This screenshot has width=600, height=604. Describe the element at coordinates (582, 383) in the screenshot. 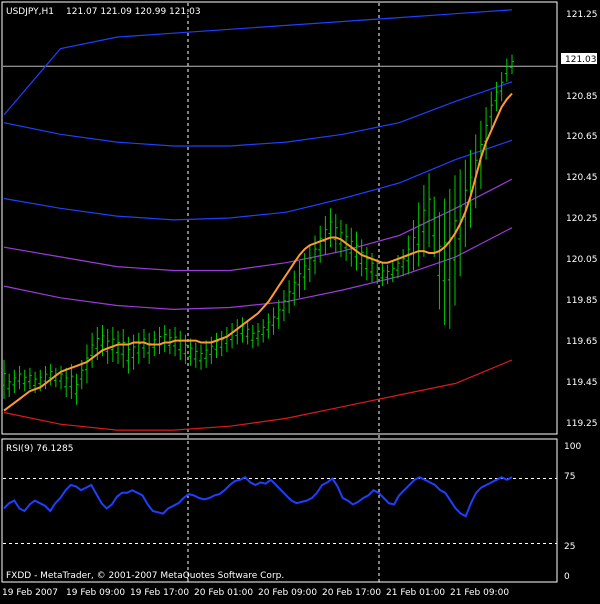

I see `price-tick-label: 119.45` at that location.